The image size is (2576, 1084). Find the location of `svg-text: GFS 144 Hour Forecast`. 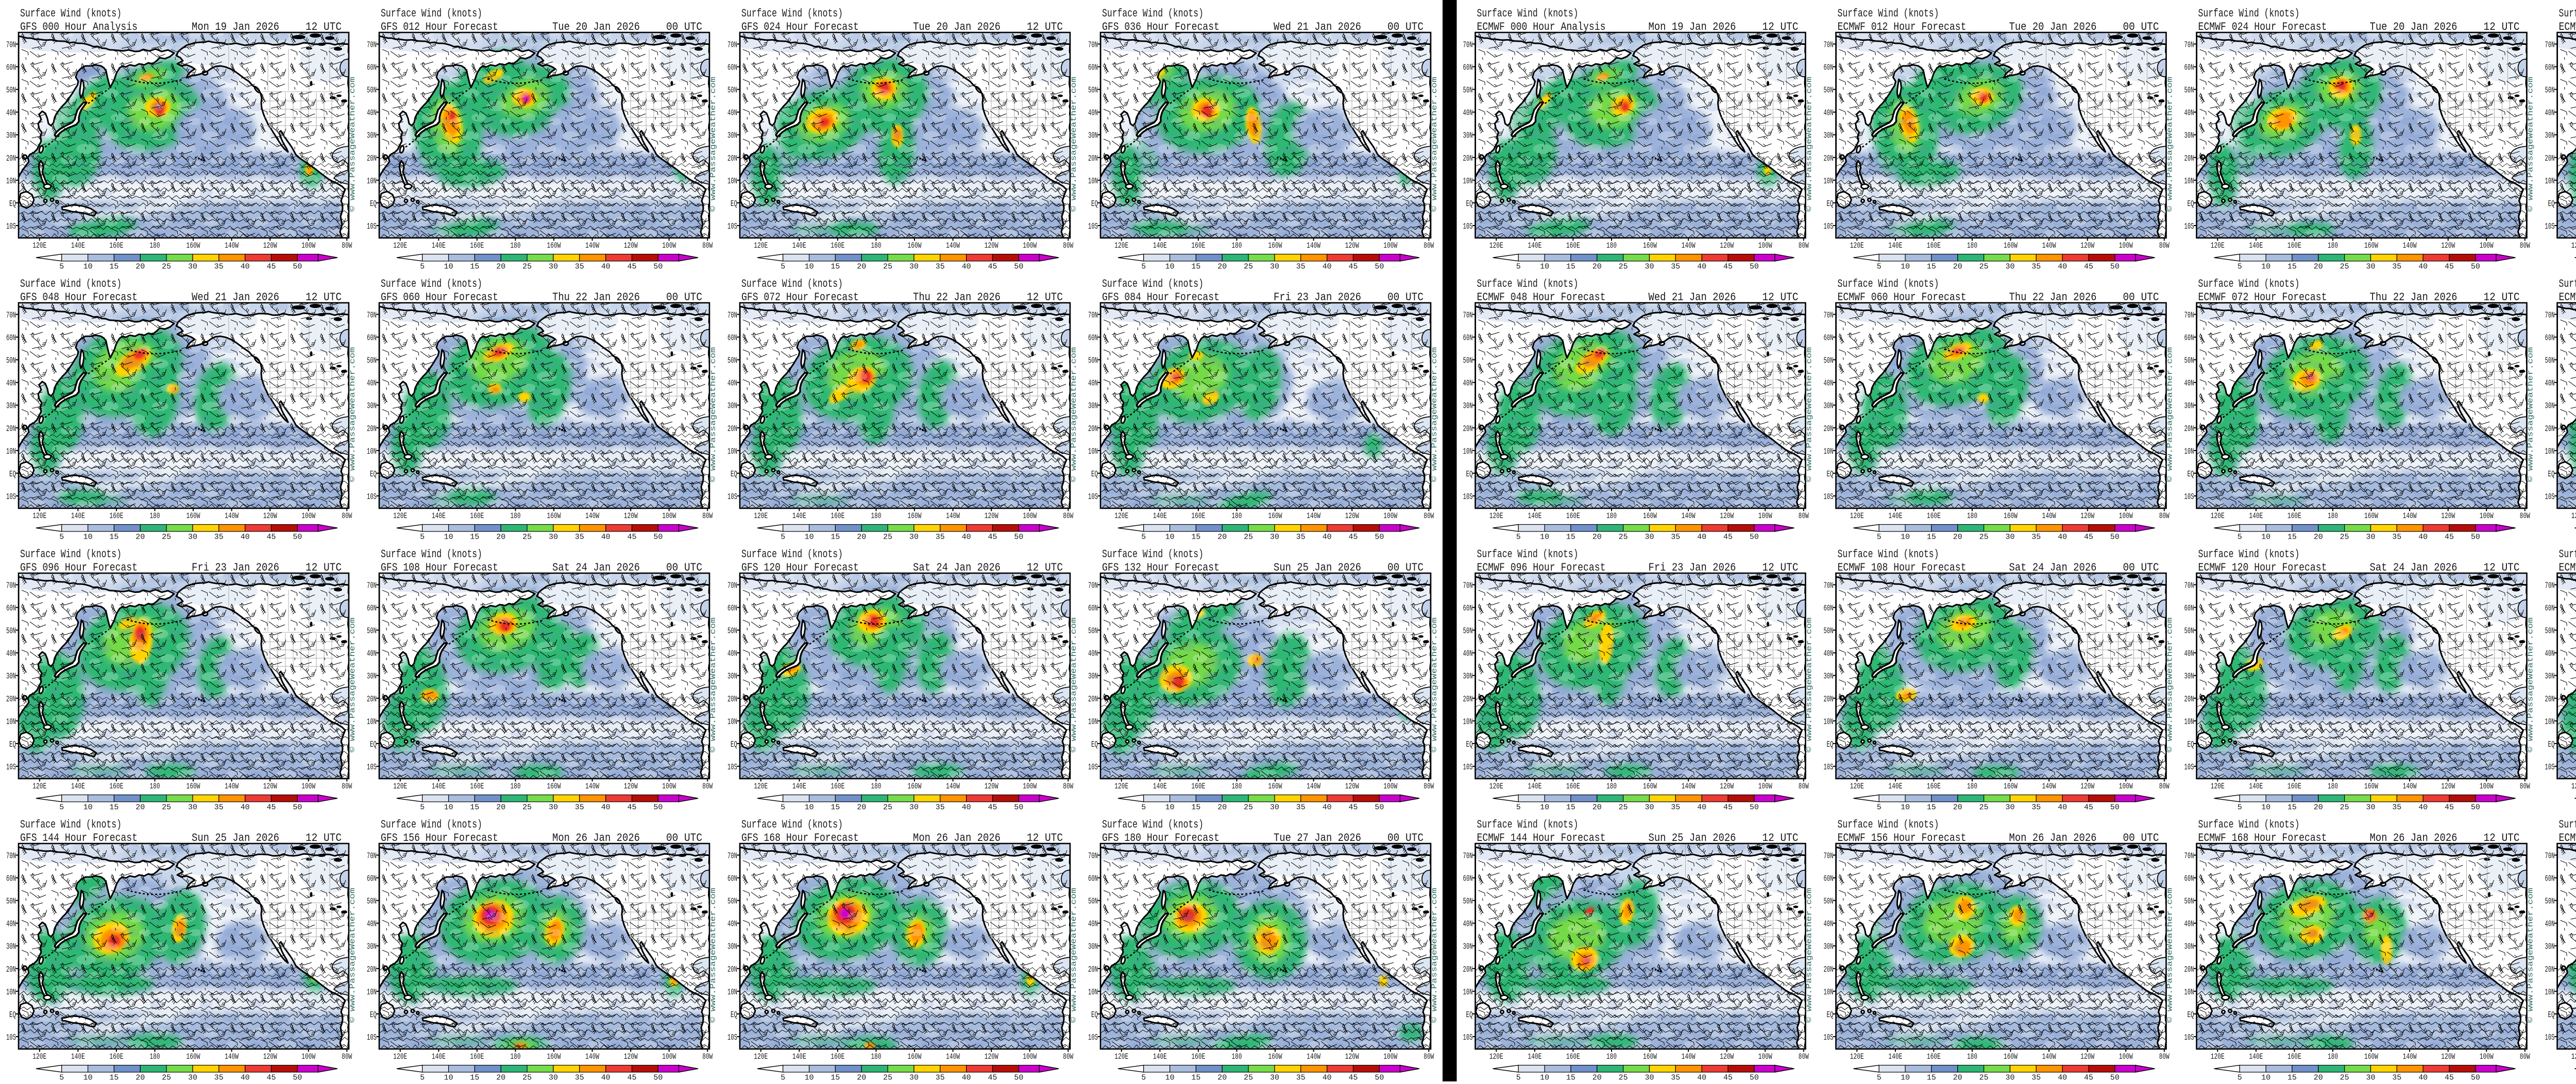

svg-text: GFS 144 Hour Forecast is located at coordinates (79, 838).